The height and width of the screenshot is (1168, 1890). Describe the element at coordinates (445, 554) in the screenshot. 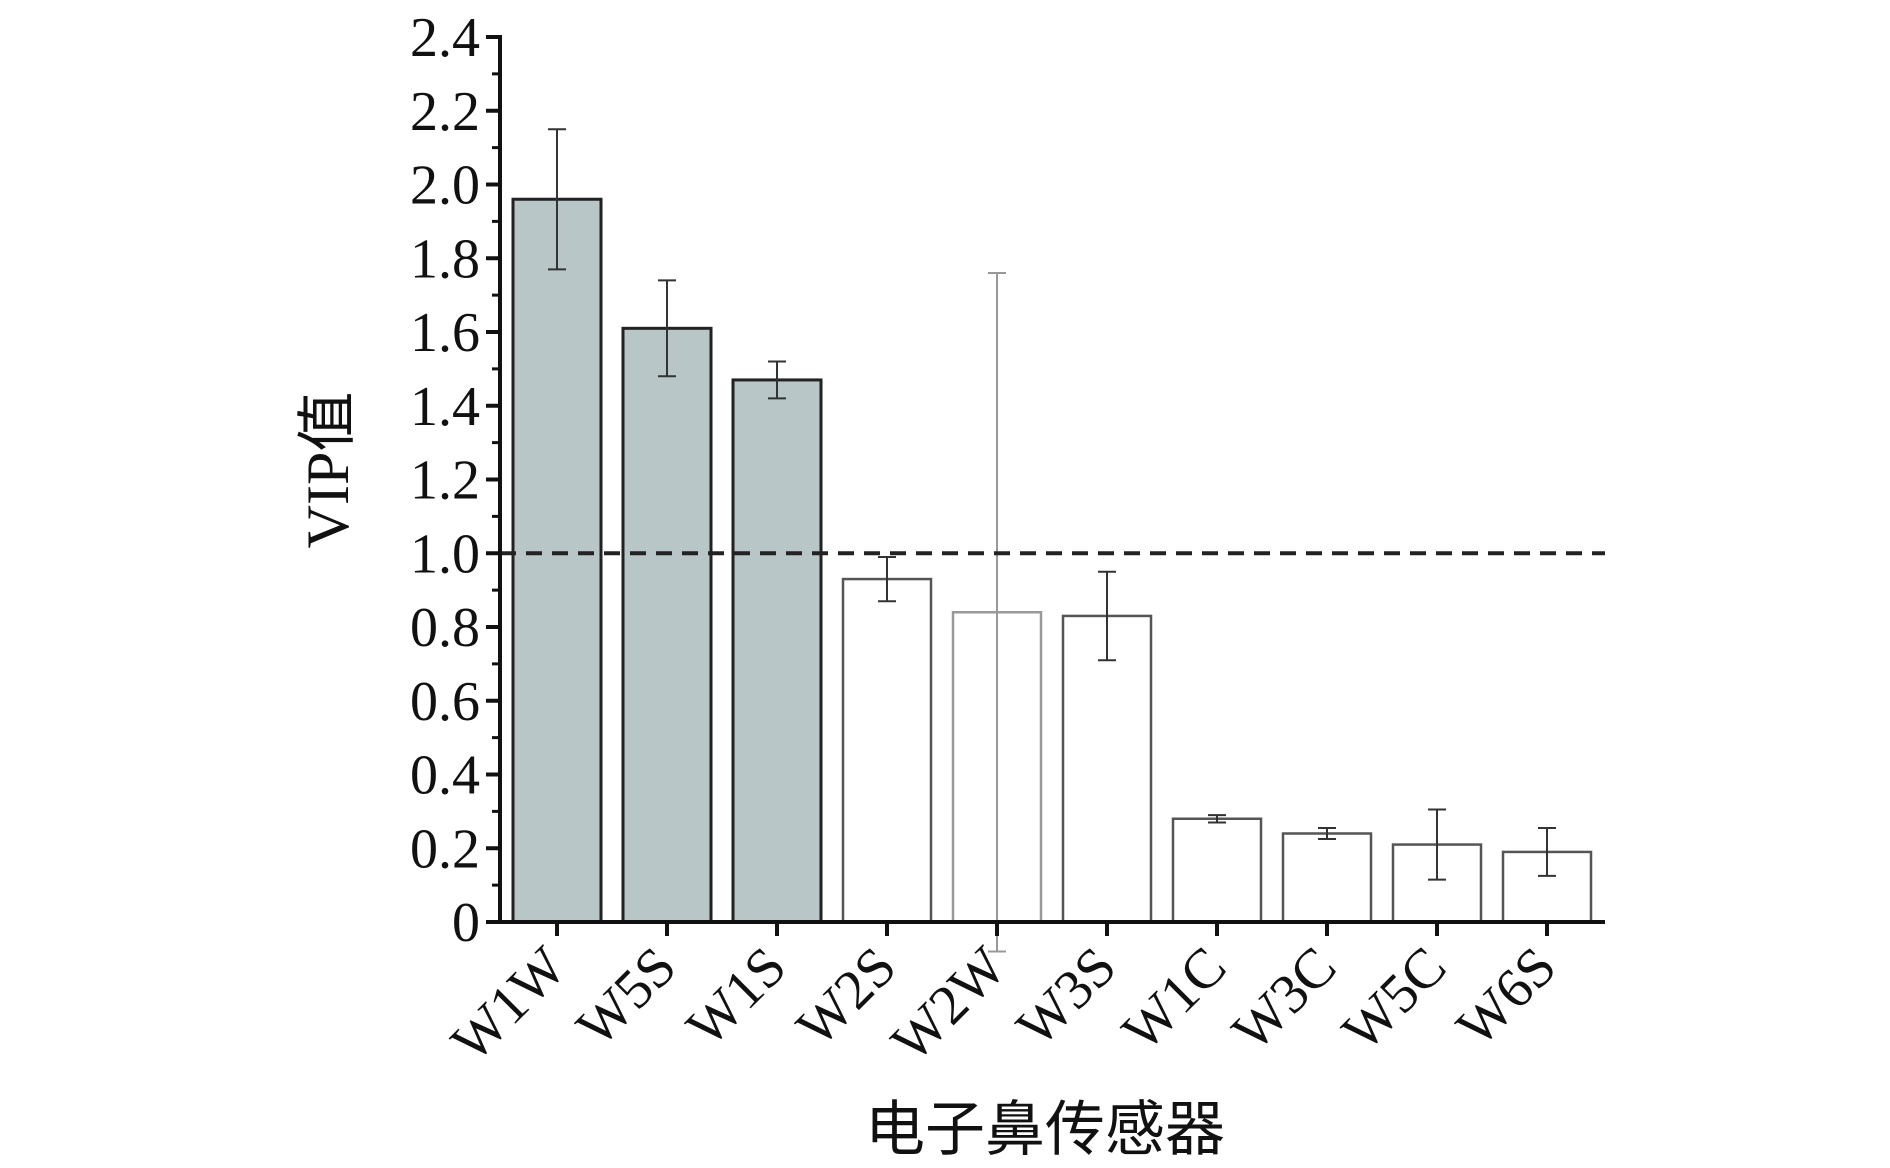

I see `y-tick-label: 1.0` at that location.